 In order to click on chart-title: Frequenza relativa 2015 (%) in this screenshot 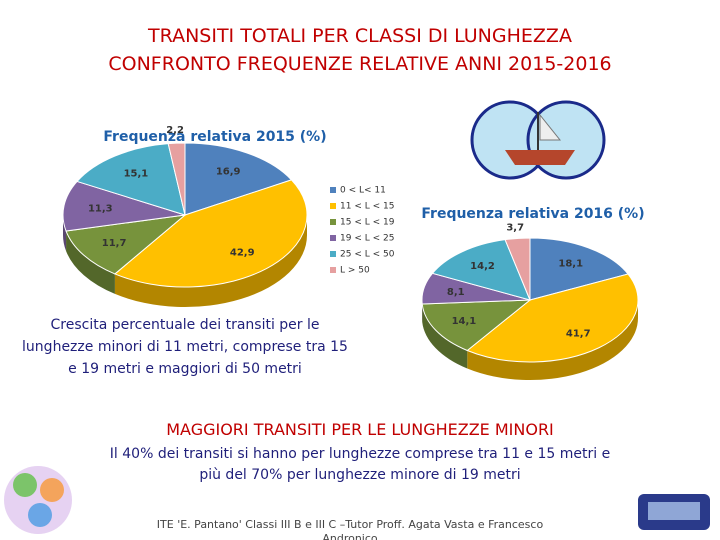, I will do `click(214, 137)`.